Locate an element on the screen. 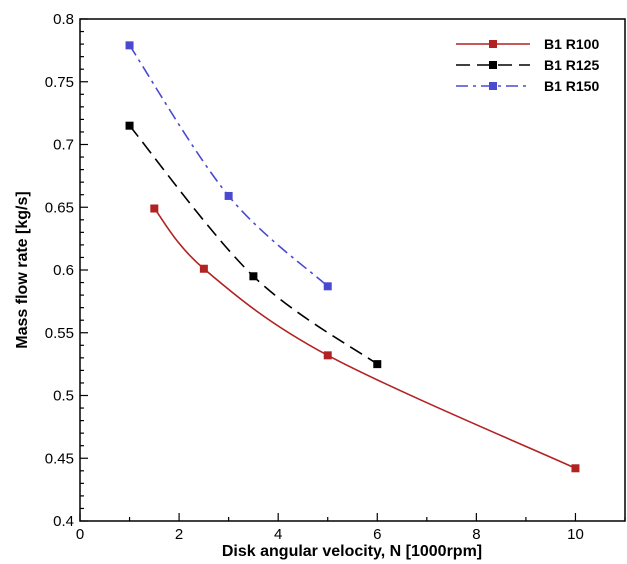 The height and width of the screenshot is (564, 627). y-tick-label: 0.65 is located at coordinates (59, 207).